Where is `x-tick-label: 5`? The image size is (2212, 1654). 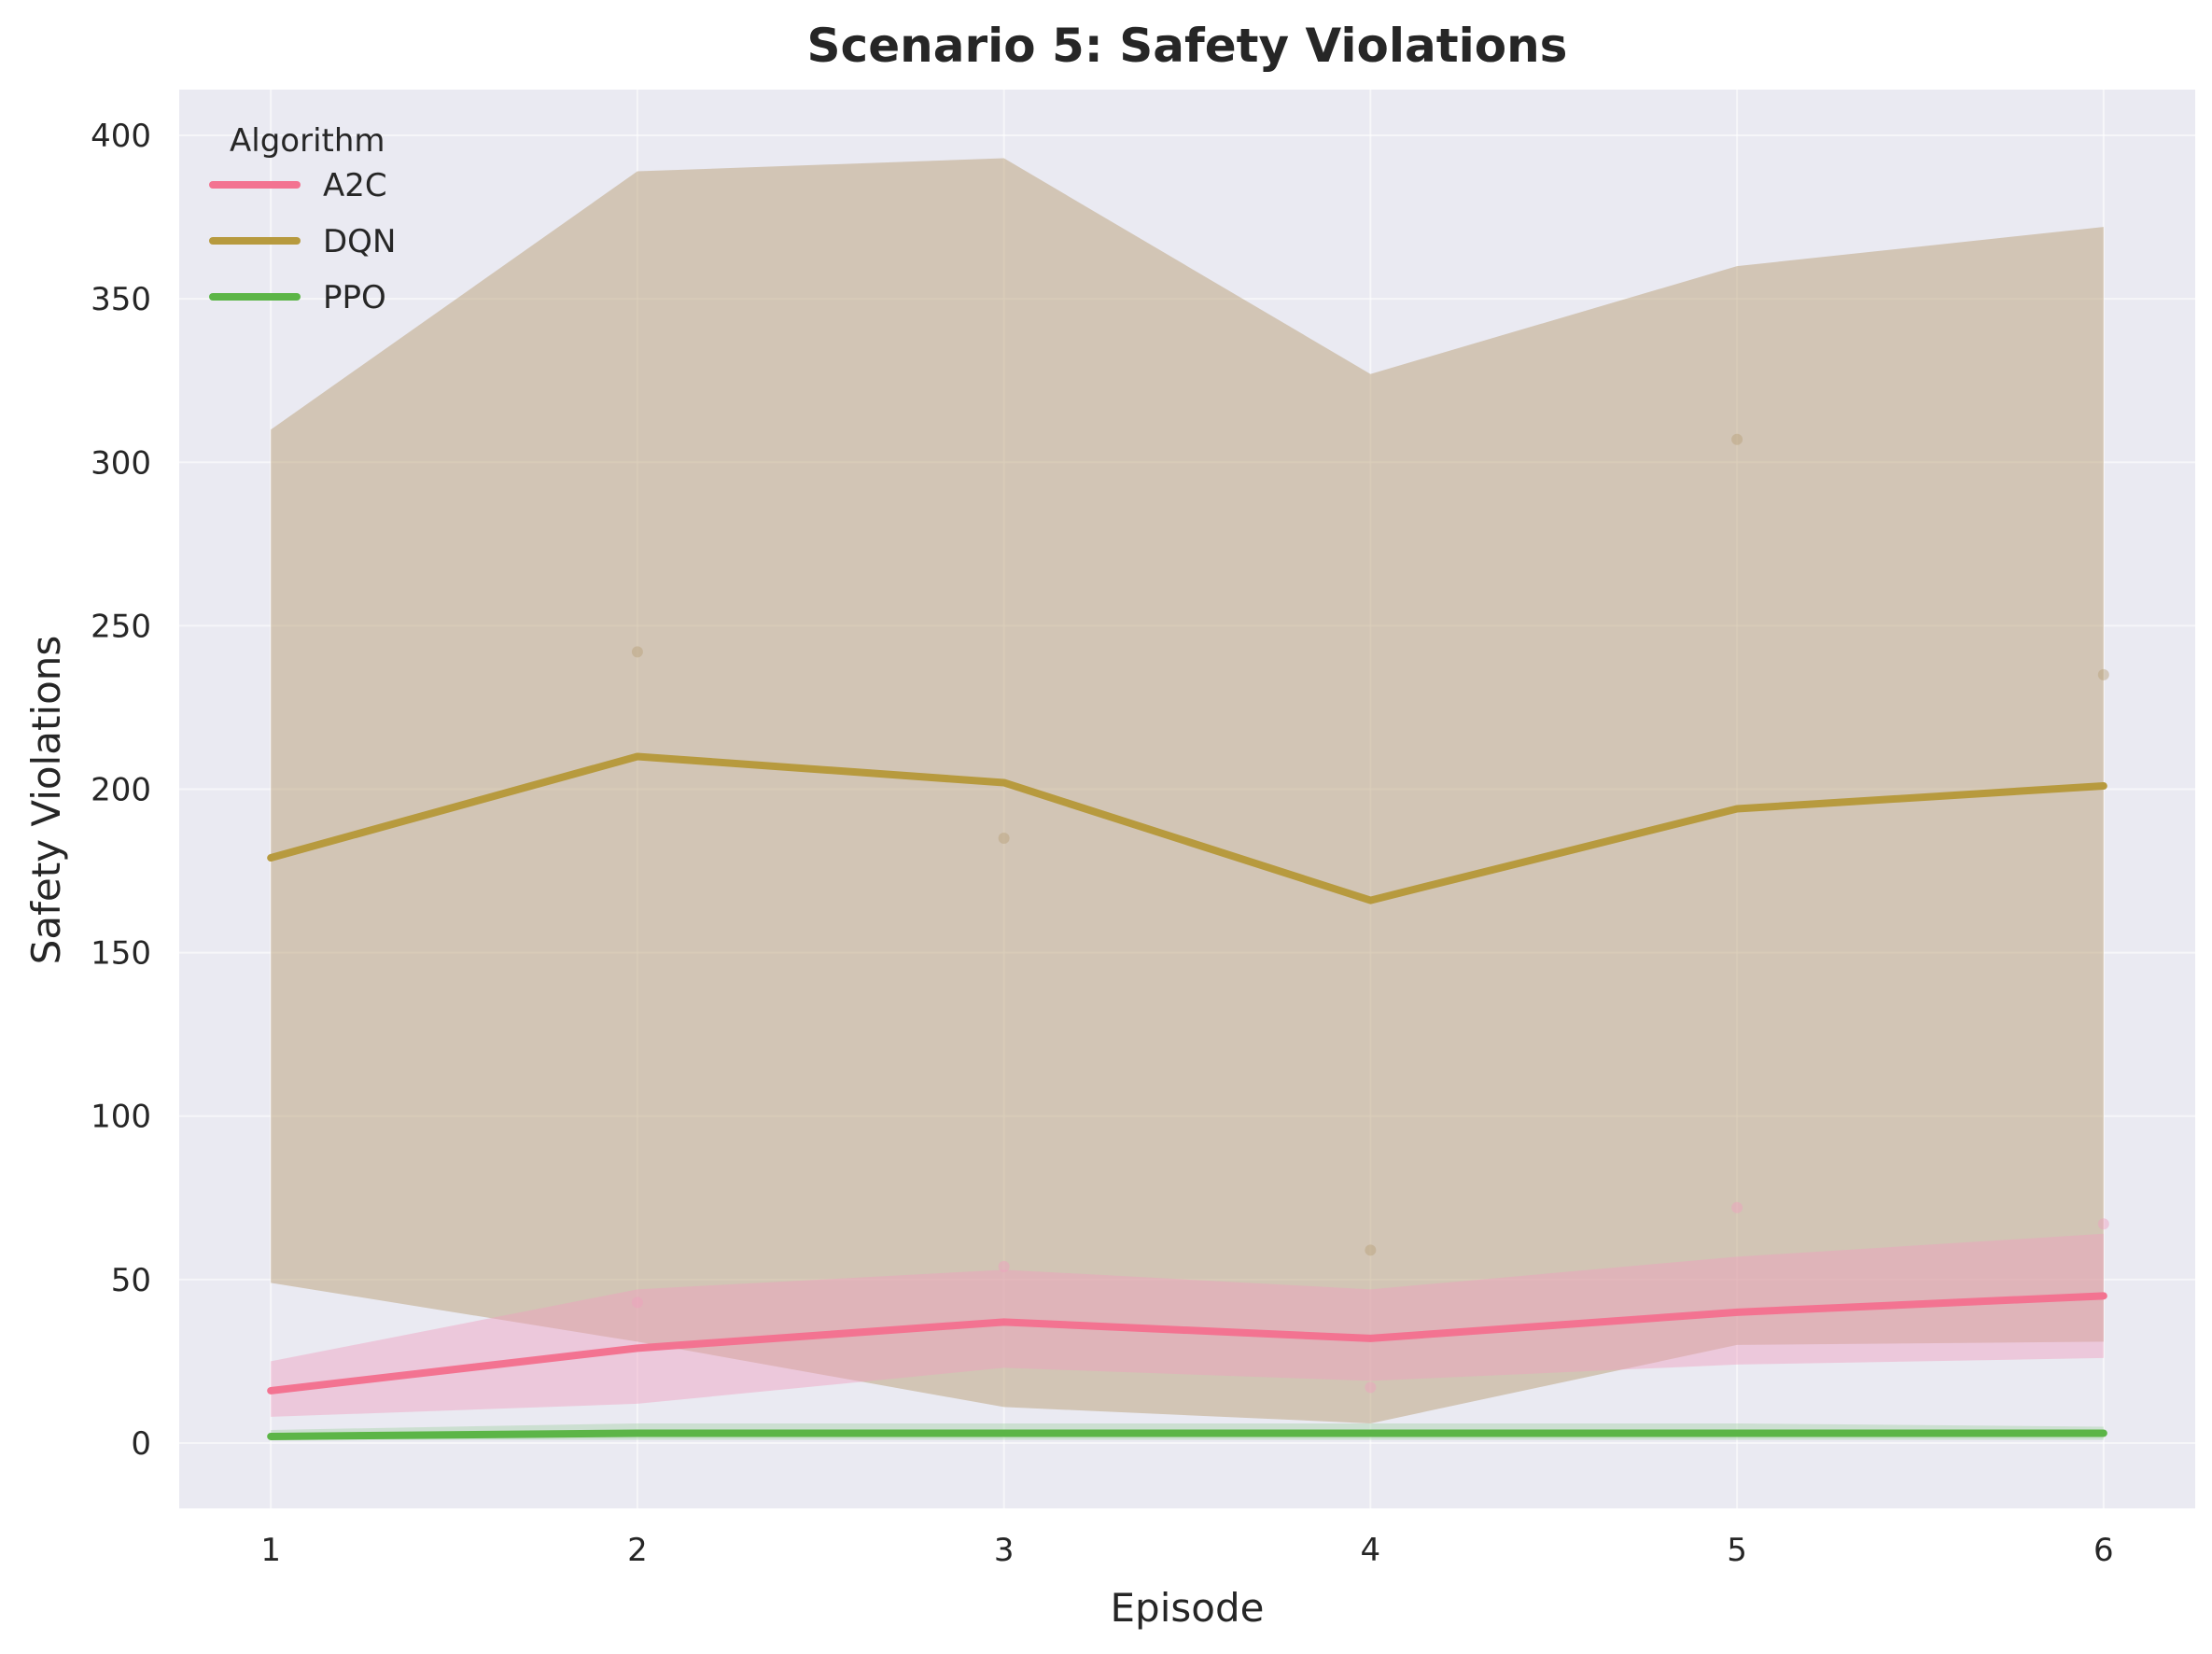 x-tick-label: 5 is located at coordinates (1737, 1550).